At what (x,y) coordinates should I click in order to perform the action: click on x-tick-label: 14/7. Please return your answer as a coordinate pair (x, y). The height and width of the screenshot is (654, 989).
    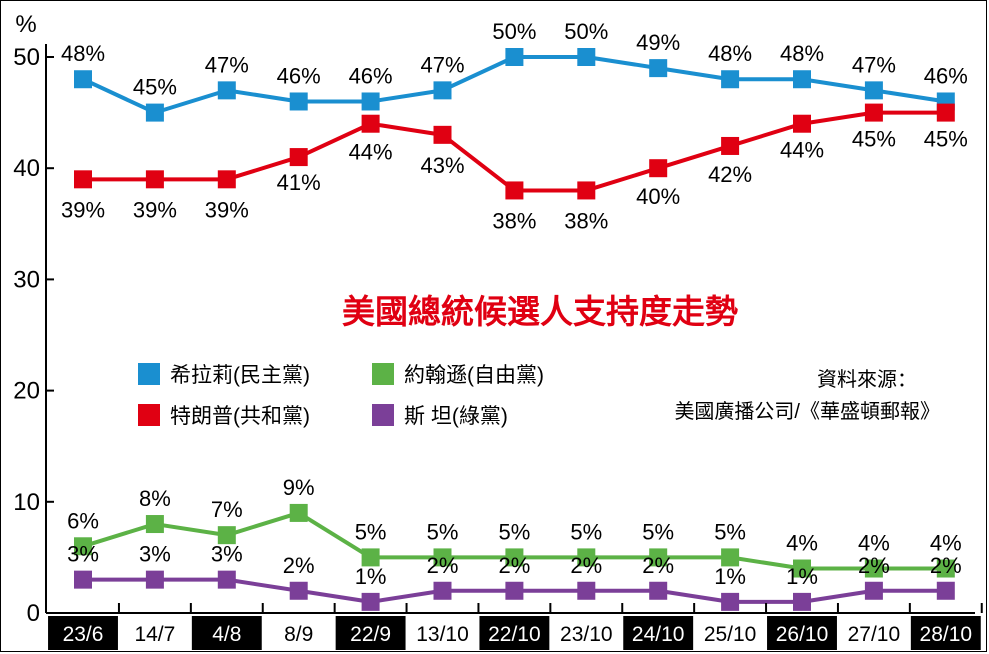
    Looking at the image, I should click on (154, 634).